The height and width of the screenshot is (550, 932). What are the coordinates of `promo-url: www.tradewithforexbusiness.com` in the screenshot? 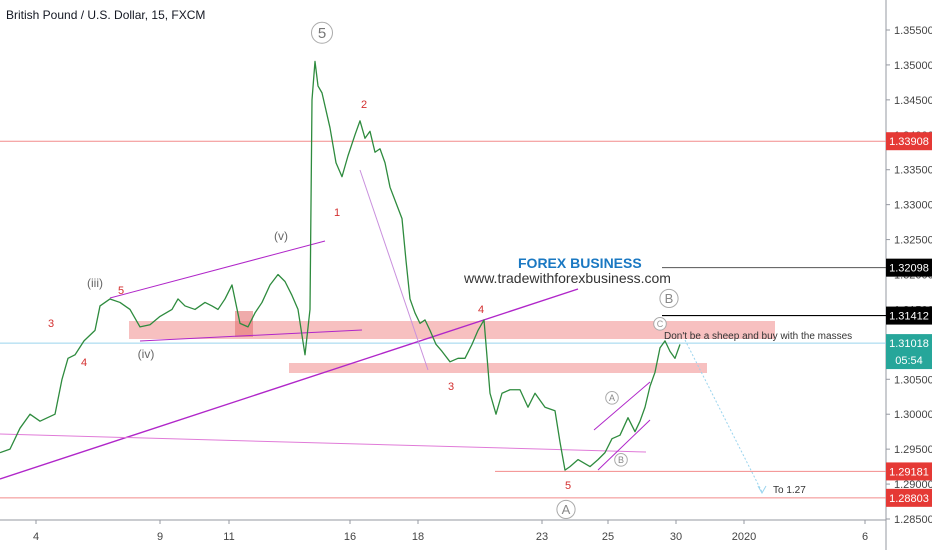 It's located at (567, 278).